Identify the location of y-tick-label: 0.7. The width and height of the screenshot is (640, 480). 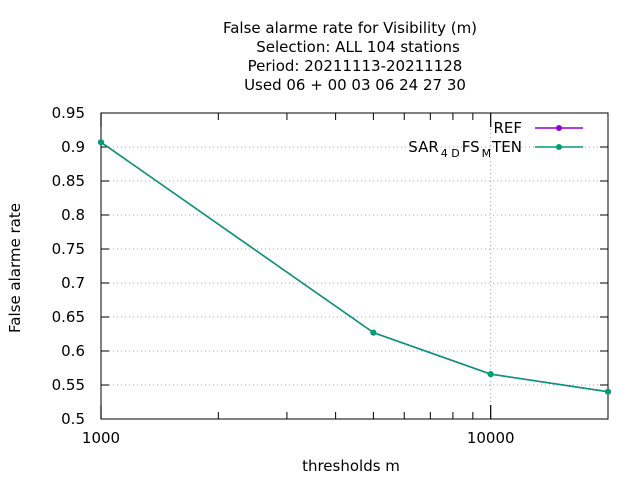
(73, 283).